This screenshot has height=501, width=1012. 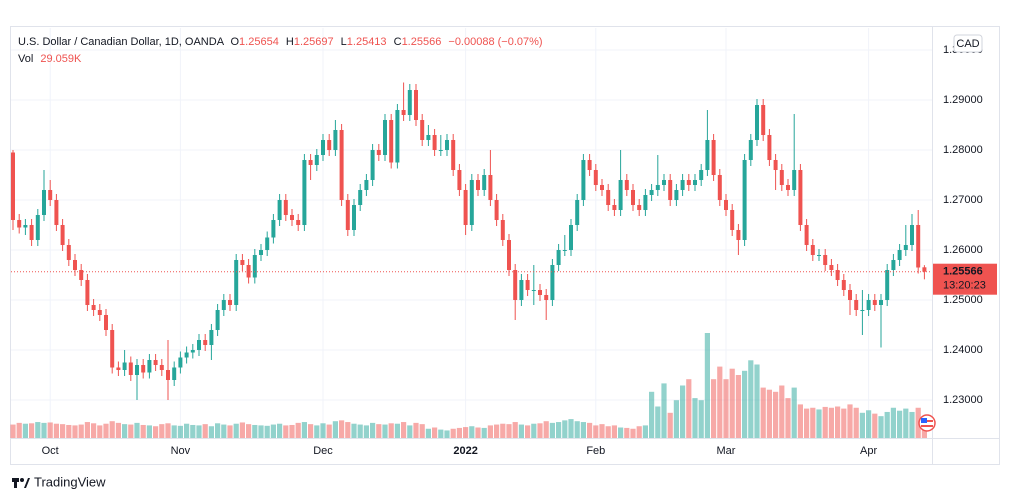 I want to click on ohlc-value: 1.25413, so click(x=367, y=42).